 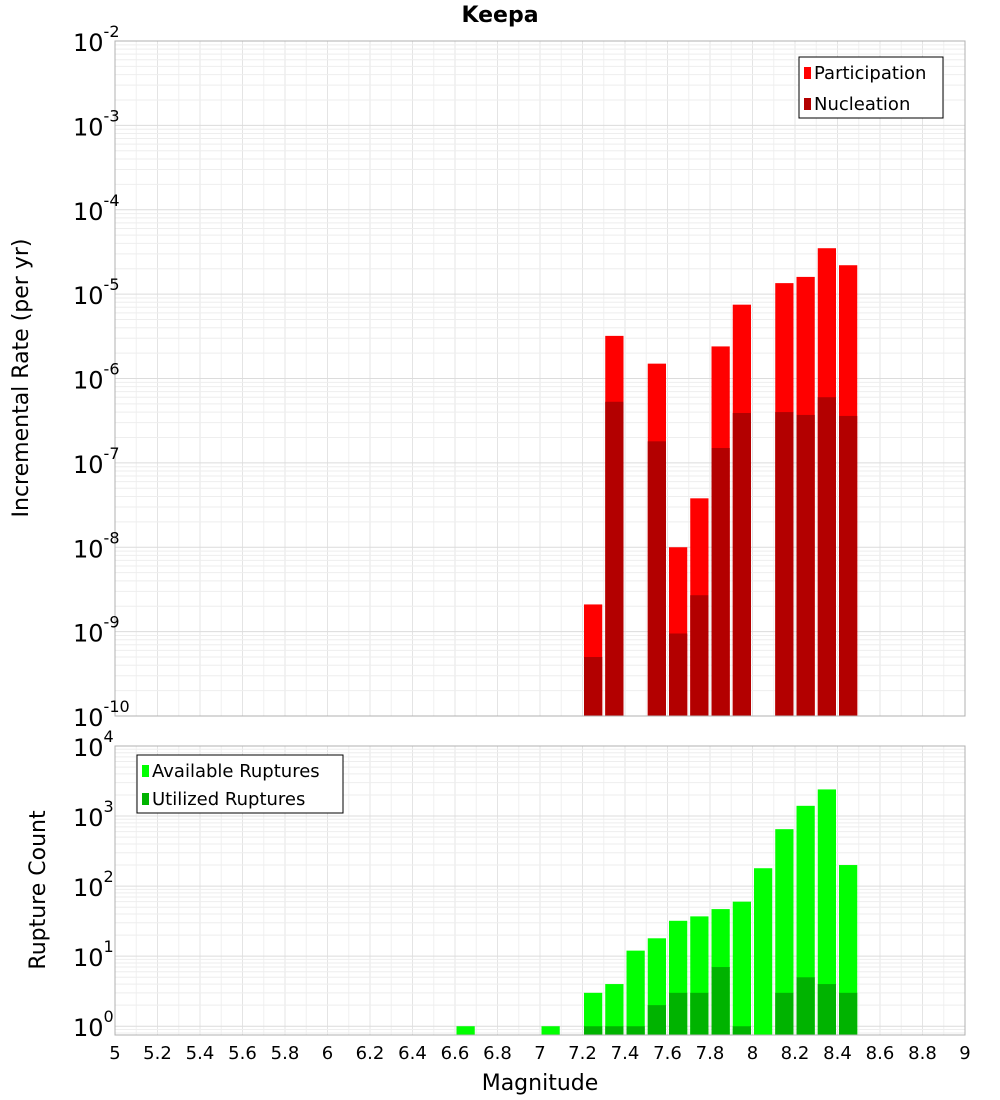 I want to click on x-tick-label: 6.8, so click(x=497, y=1053).